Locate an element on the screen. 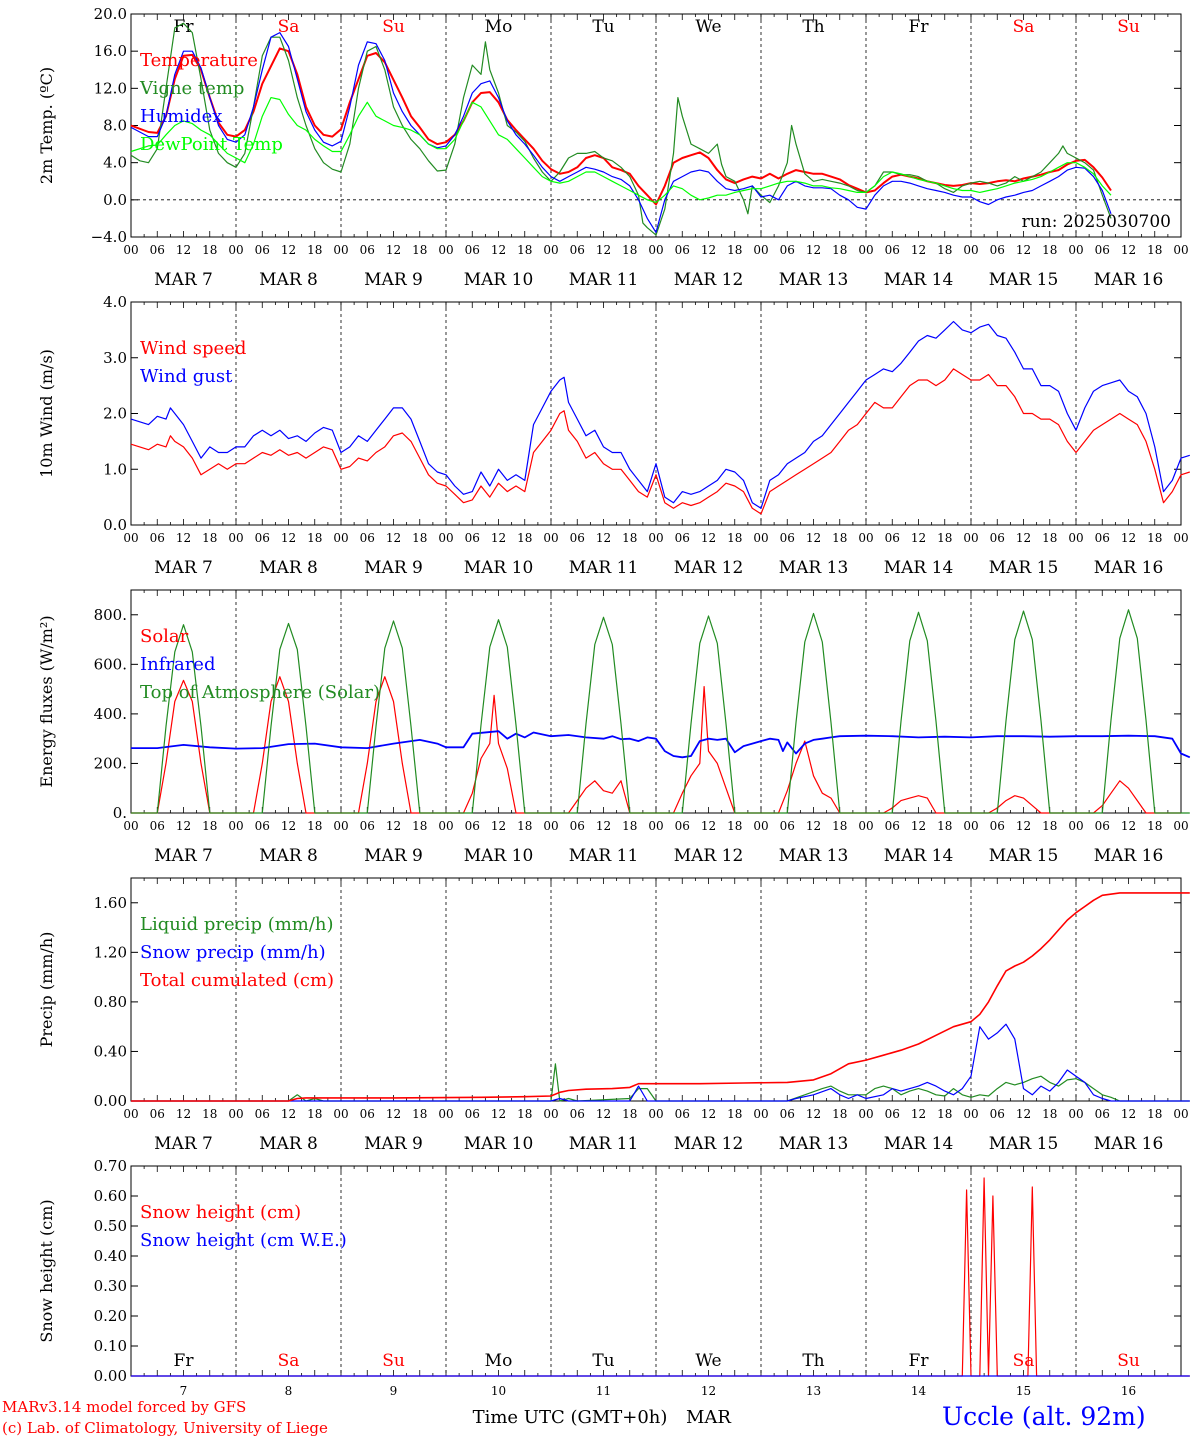 This screenshot has width=1194, height=1440. y-tick-label: 3.0 is located at coordinates (115, 358).